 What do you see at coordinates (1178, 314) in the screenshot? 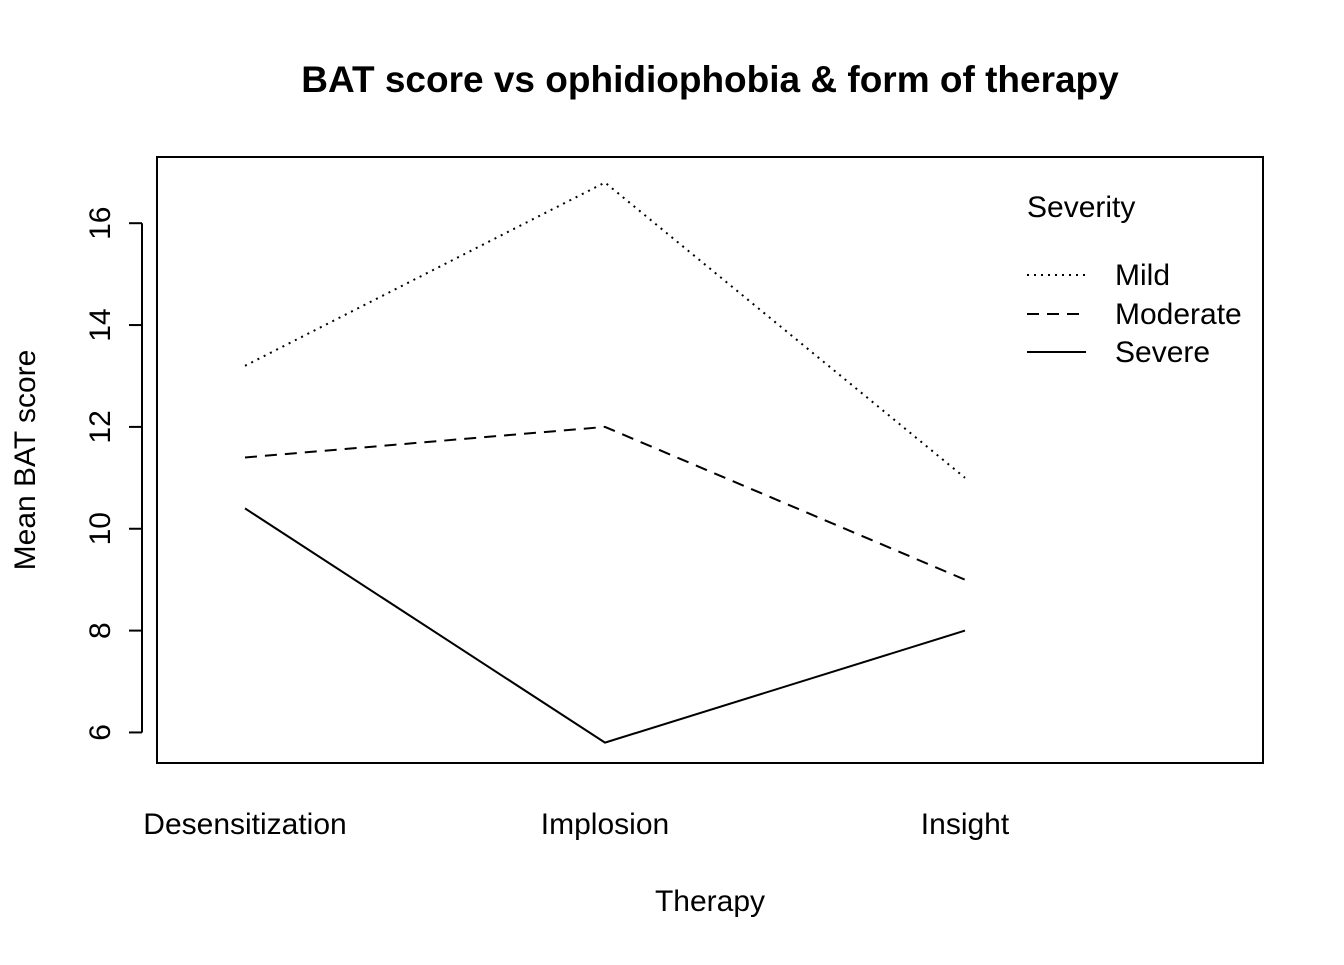
I see `legend-label-moderate: Moderate` at bounding box center [1178, 314].